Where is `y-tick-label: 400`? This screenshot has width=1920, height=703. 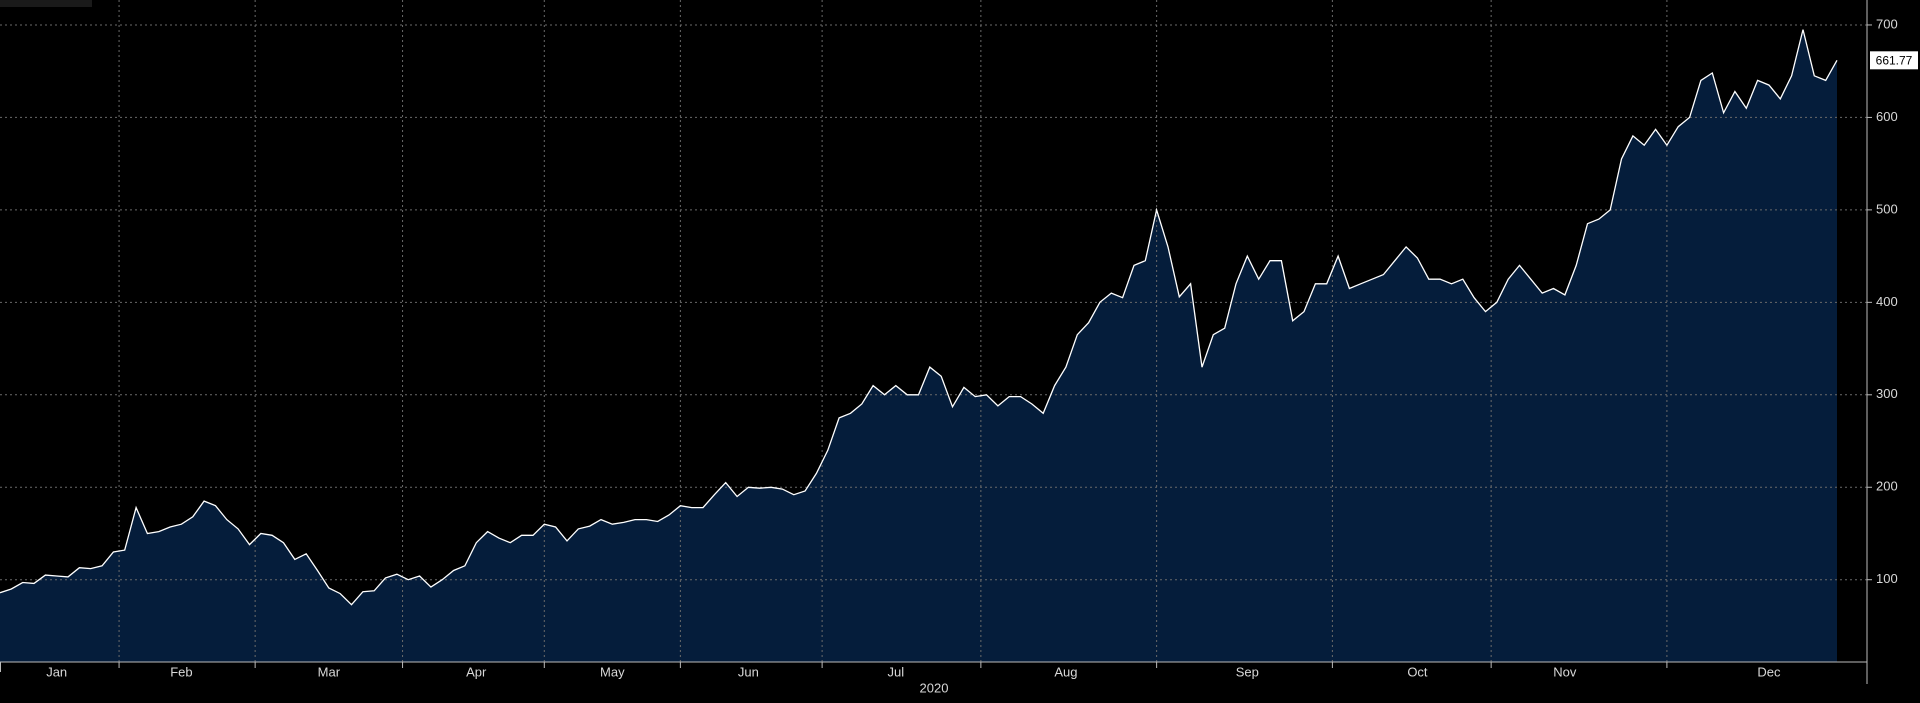
y-tick-label: 400 is located at coordinates (1887, 301).